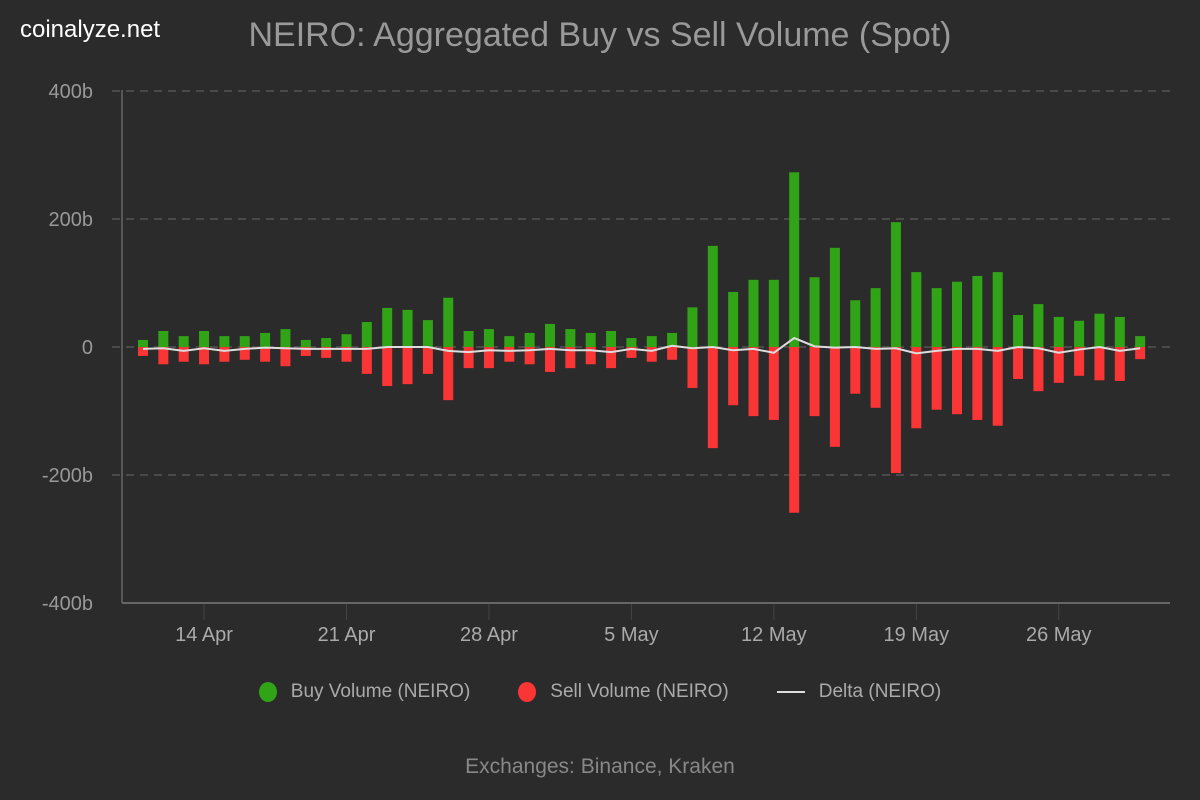  I want to click on buy-dot-icon, so click(267, 692).